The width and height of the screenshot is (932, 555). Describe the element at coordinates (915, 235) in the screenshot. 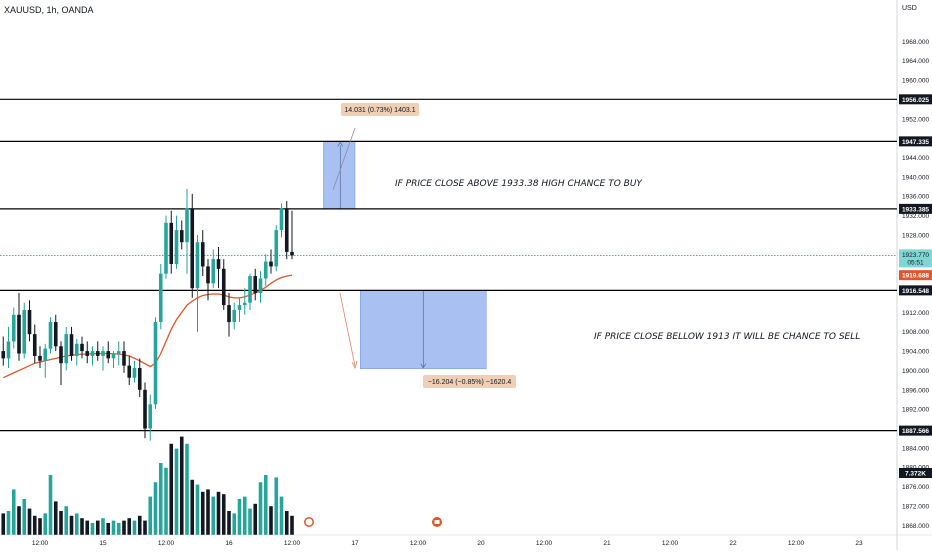

I see `price-tick-label: 1928.000` at that location.